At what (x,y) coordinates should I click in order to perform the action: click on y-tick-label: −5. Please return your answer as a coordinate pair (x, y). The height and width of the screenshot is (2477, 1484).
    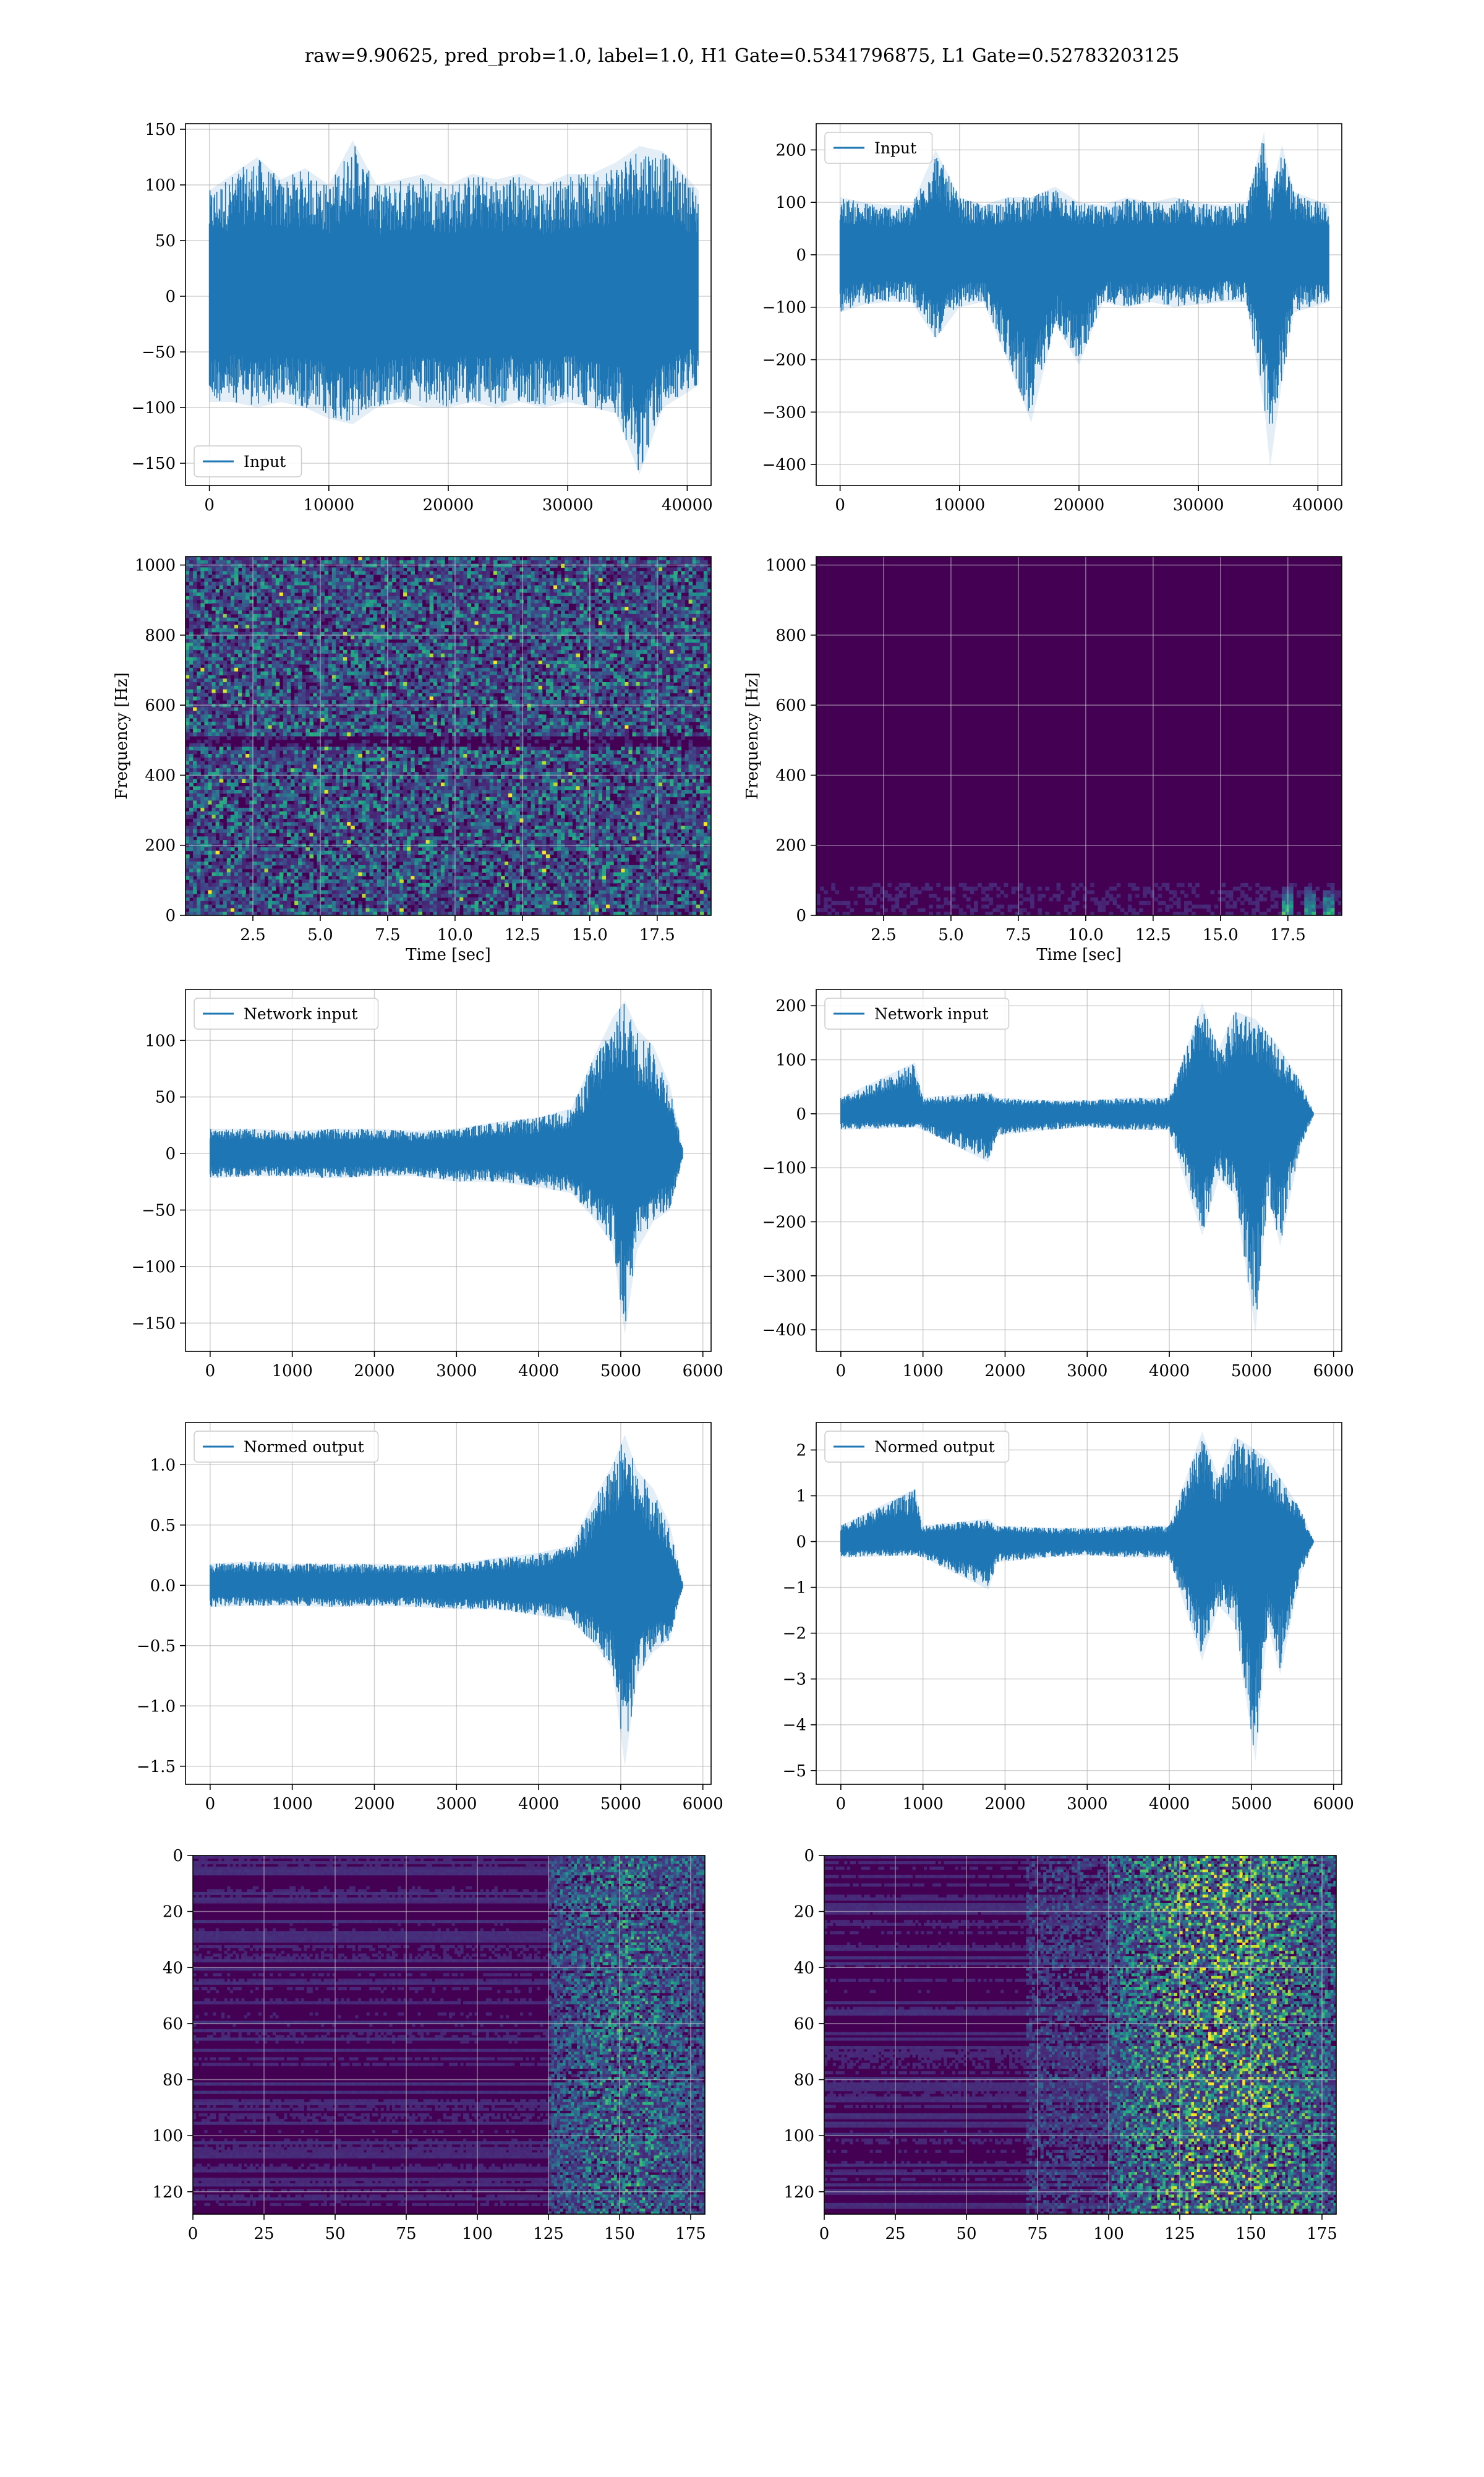
    Looking at the image, I should click on (794, 1771).